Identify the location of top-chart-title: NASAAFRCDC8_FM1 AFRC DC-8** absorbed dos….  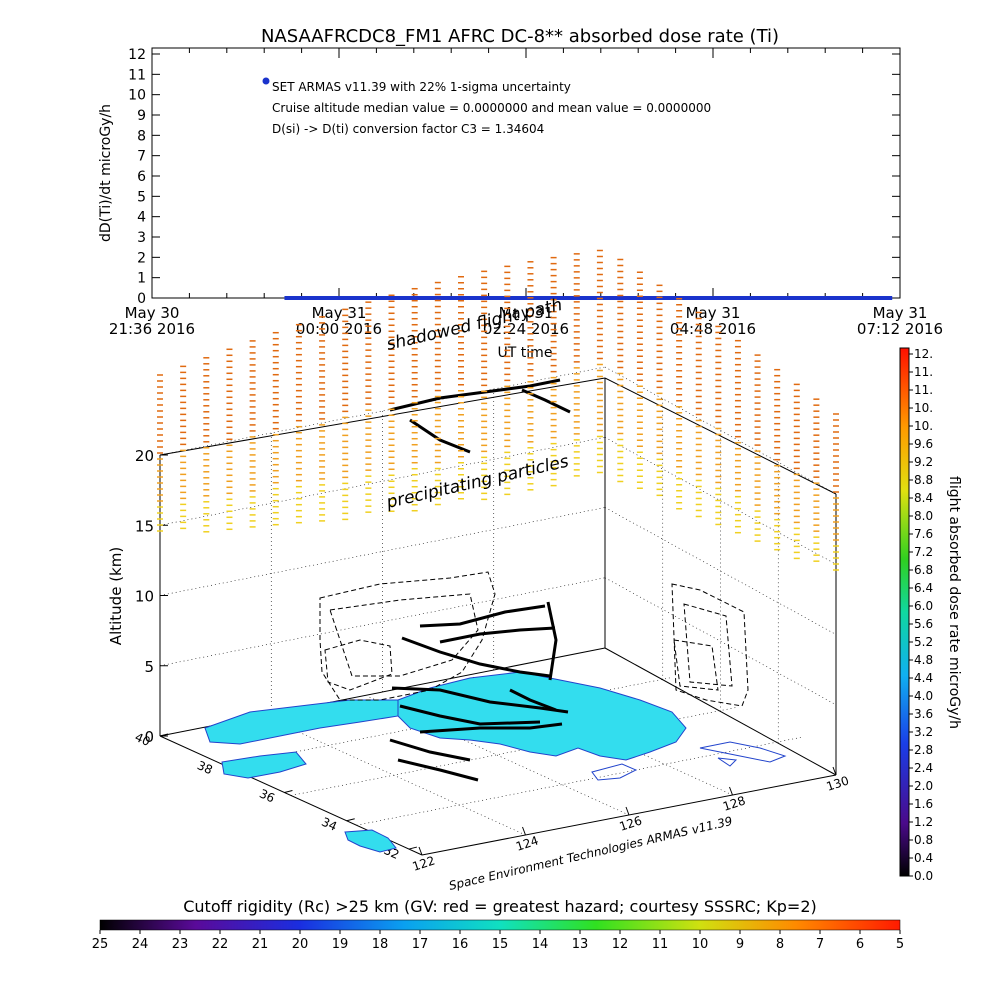
(520, 36).